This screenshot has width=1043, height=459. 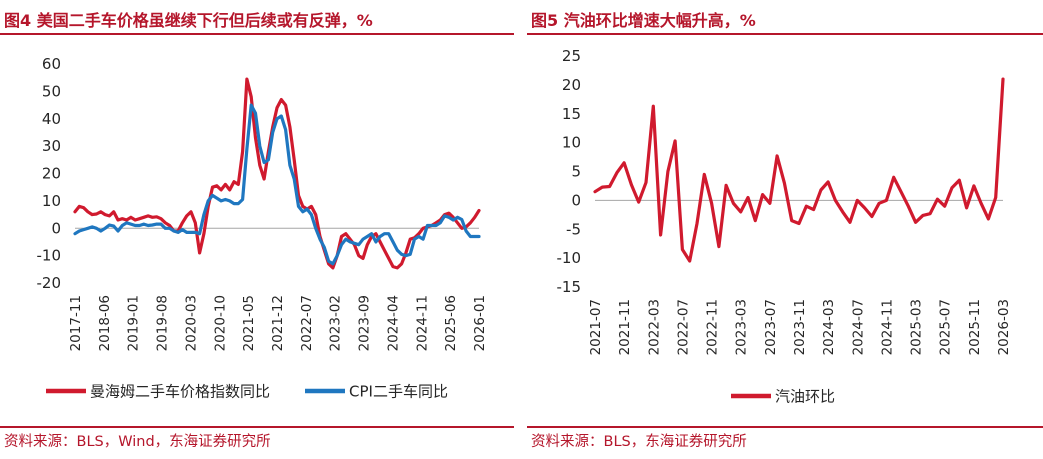 I want to click on left-chart-x-tick-label: 2019-08, so click(x=163, y=323).